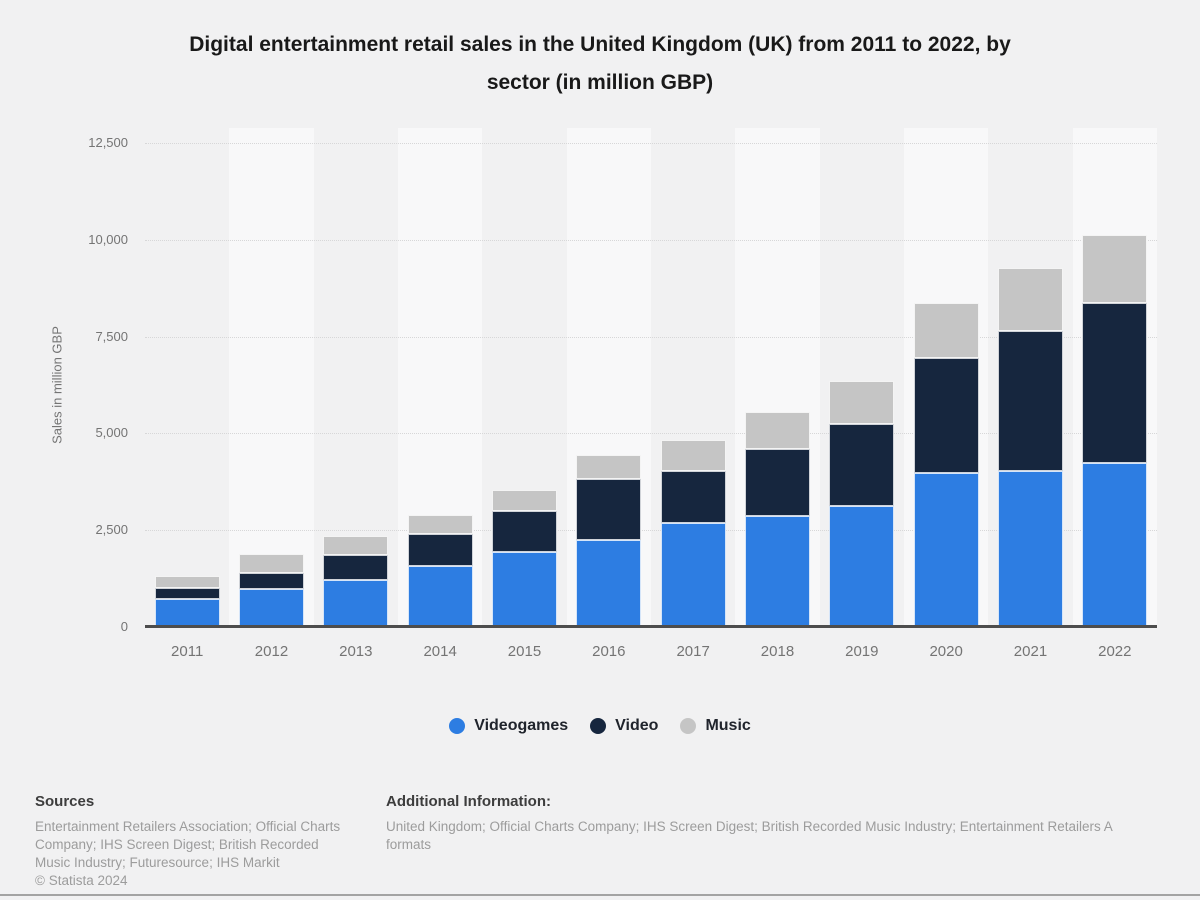 The height and width of the screenshot is (900, 1200). Describe the element at coordinates (862, 402) in the screenshot. I see `bar-segment-music-2019` at that location.